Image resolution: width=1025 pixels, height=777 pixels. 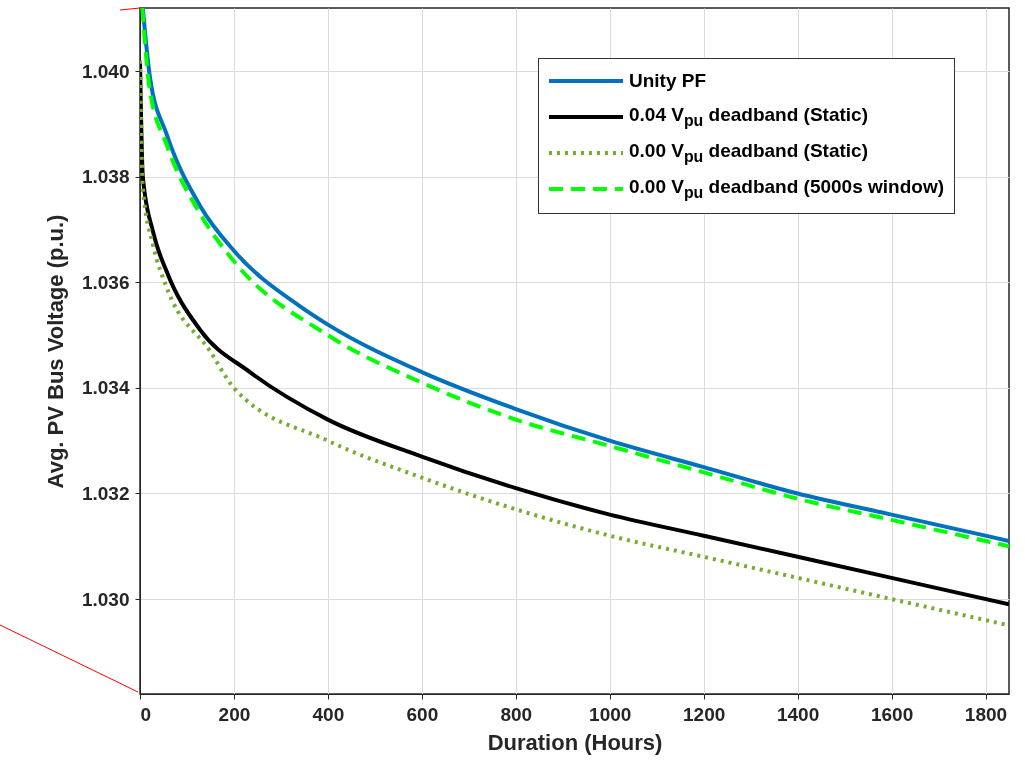 I want to click on x-tick-label: 1600, so click(x=892, y=714).